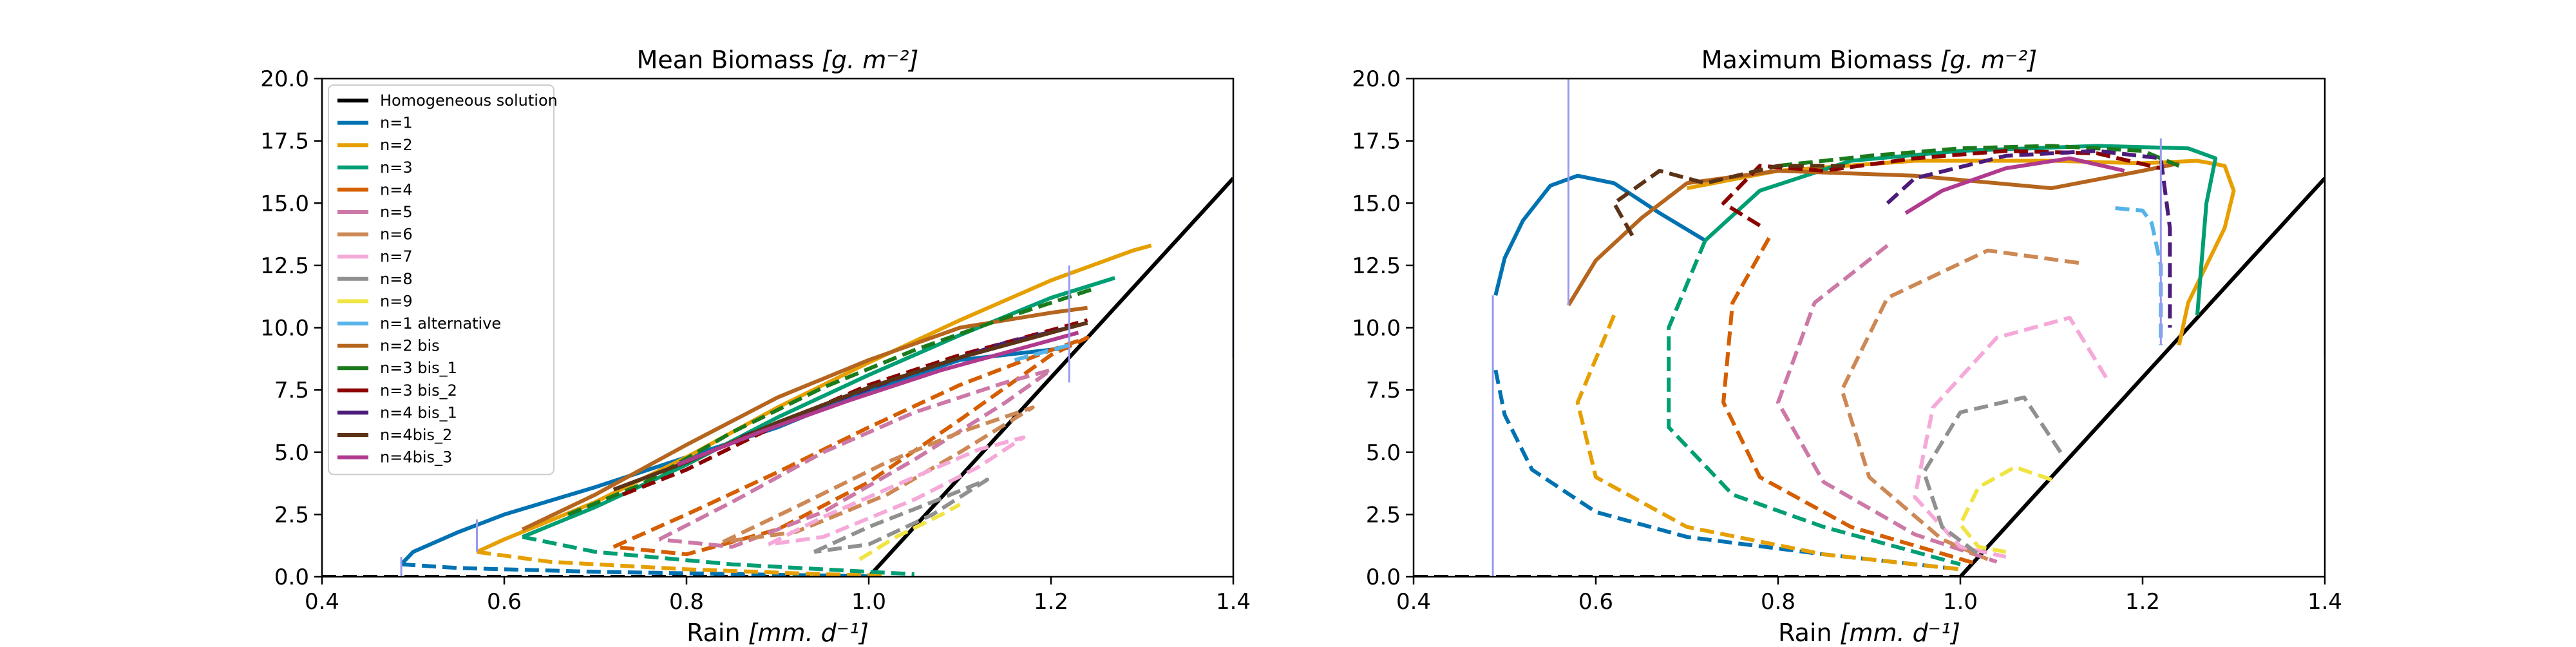 The width and height of the screenshot is (2576, 647). I want to click on series-line-n-3-stable, so click(1960, 230).